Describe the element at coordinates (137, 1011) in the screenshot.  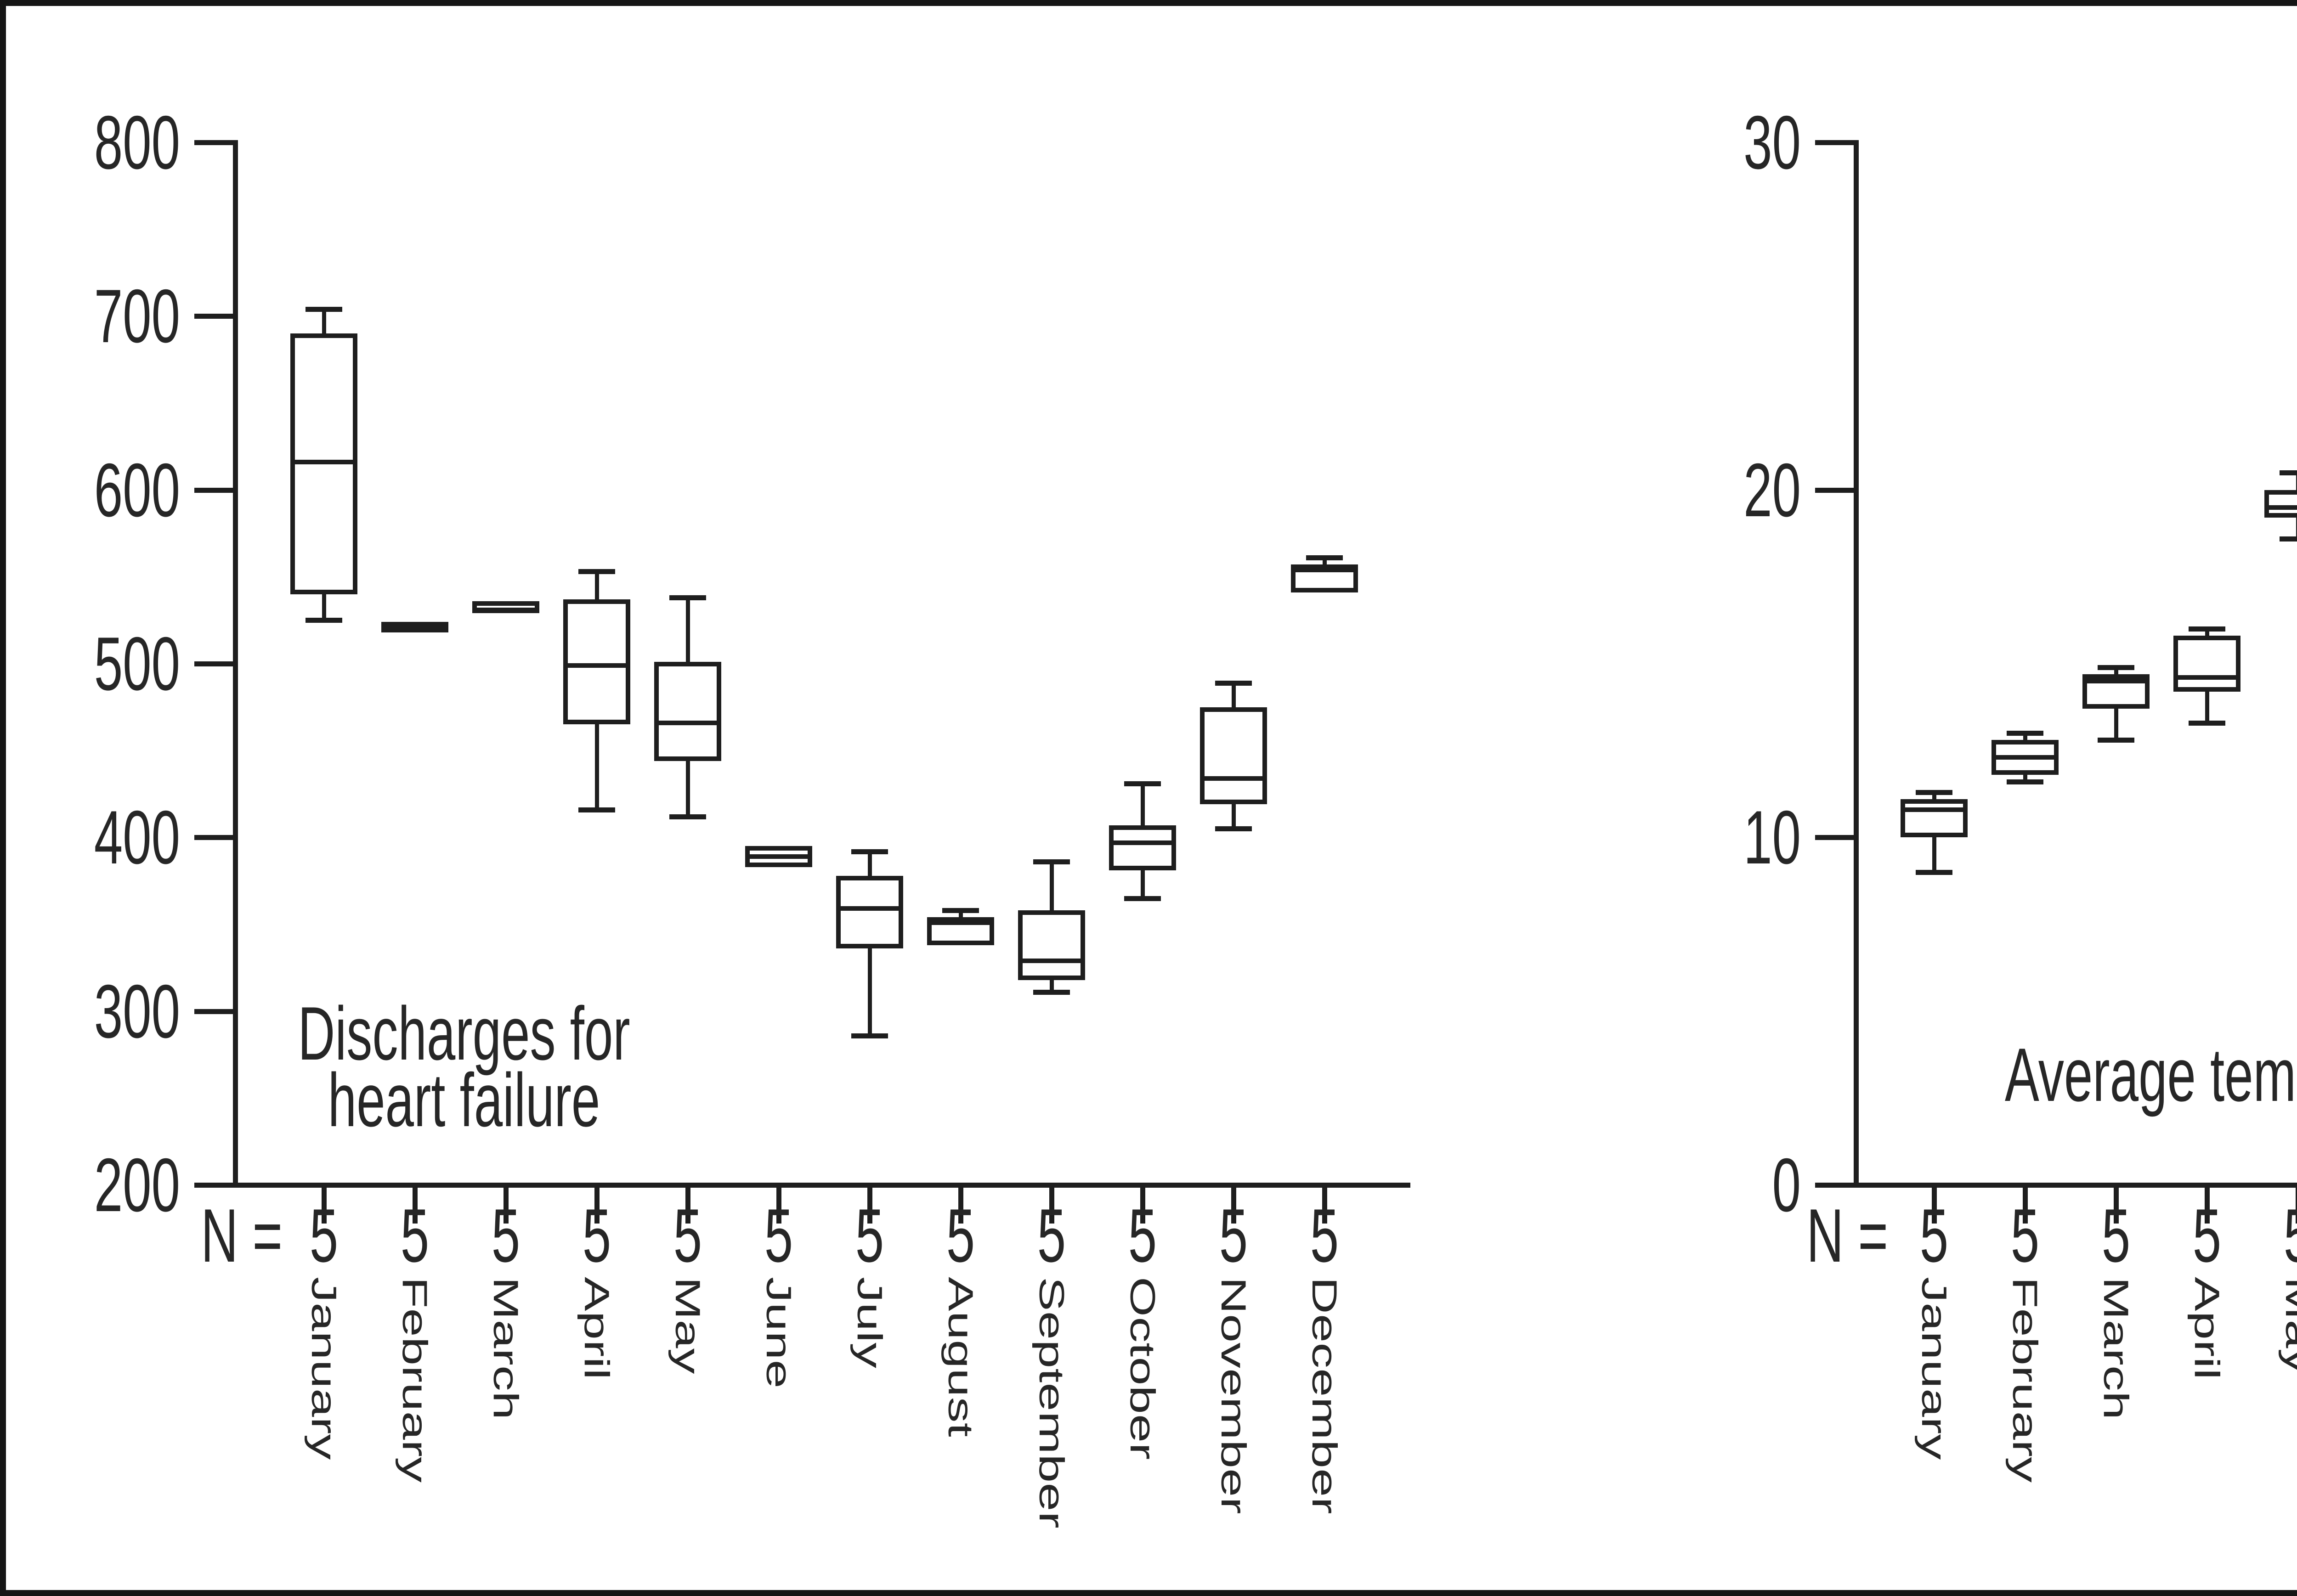
I see `y-tick-label: 300` at that location.